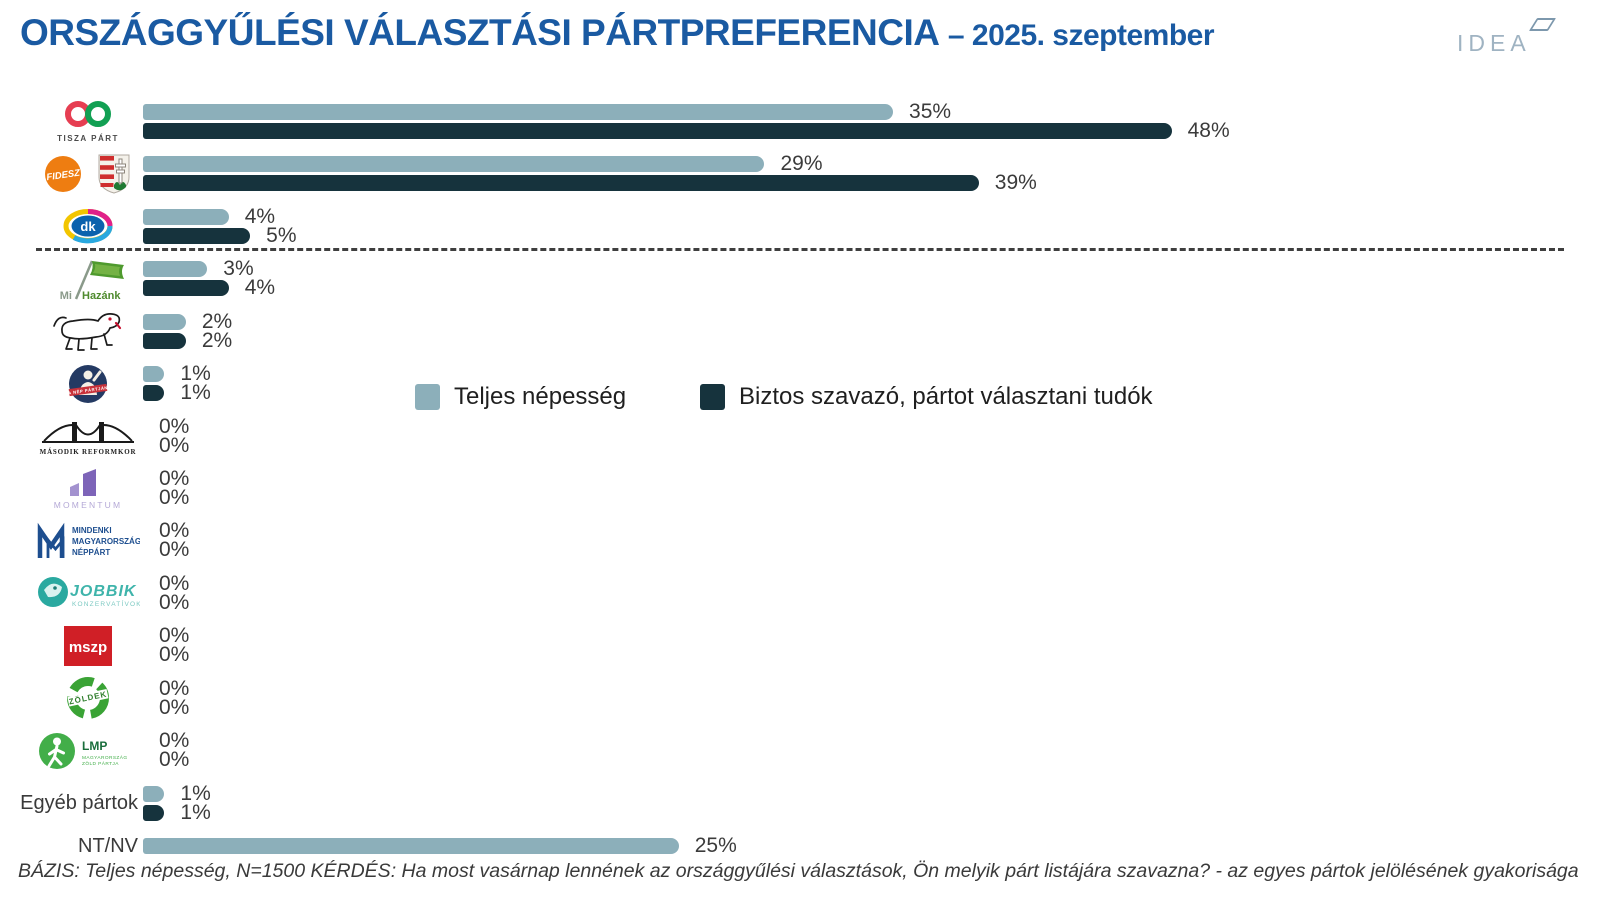 This screenshot has width=1600, height=900. I want to click on nep-partjan-logo: A NÉP PÁRTJÁN, so click(88, 384).